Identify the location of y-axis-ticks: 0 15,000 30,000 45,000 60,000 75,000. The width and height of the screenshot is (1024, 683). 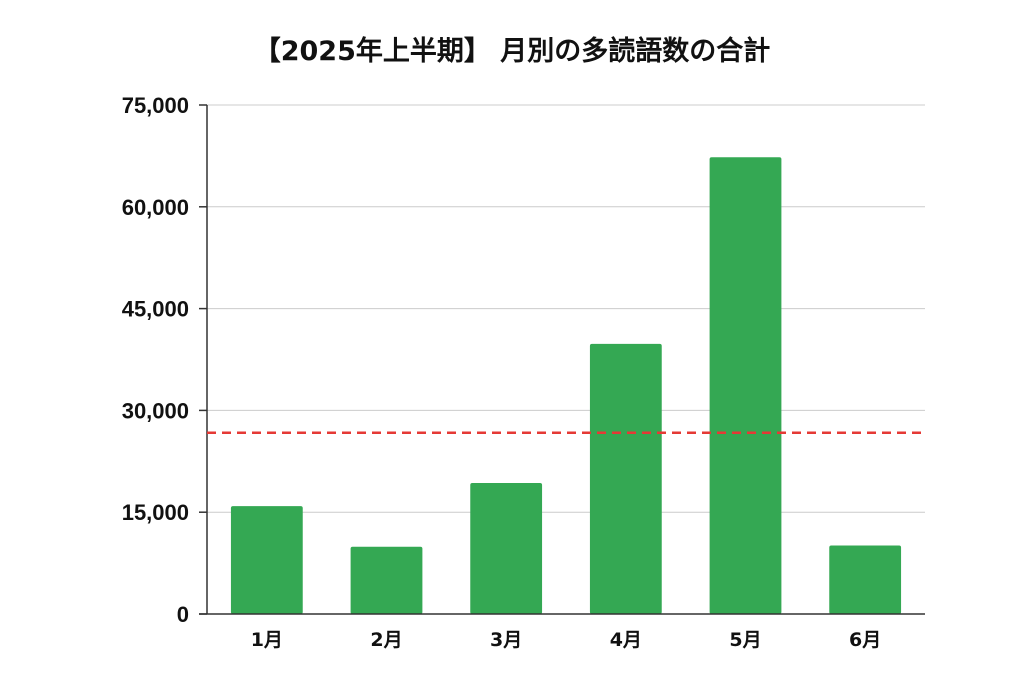
(155, 360).